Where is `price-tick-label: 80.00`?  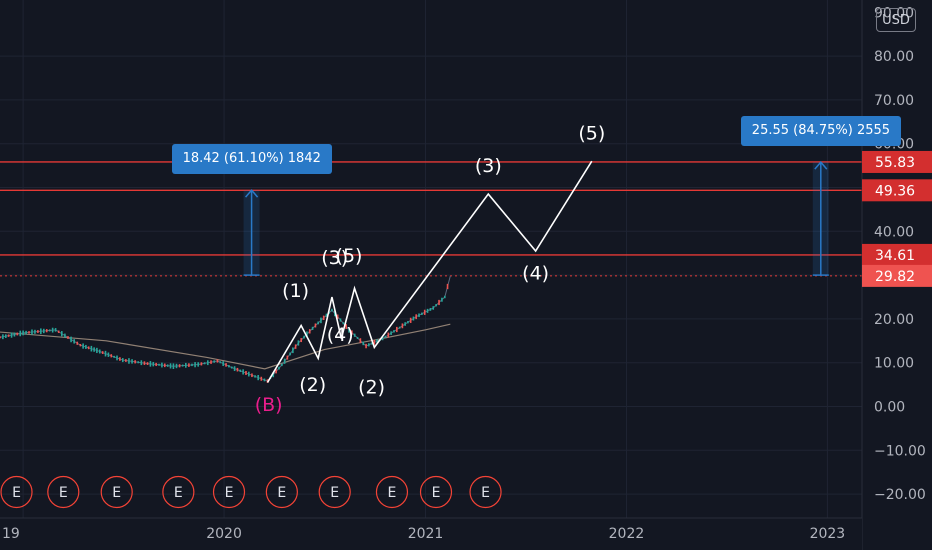 price-tick-label: 80.00 is located at coordinates (894, 57).